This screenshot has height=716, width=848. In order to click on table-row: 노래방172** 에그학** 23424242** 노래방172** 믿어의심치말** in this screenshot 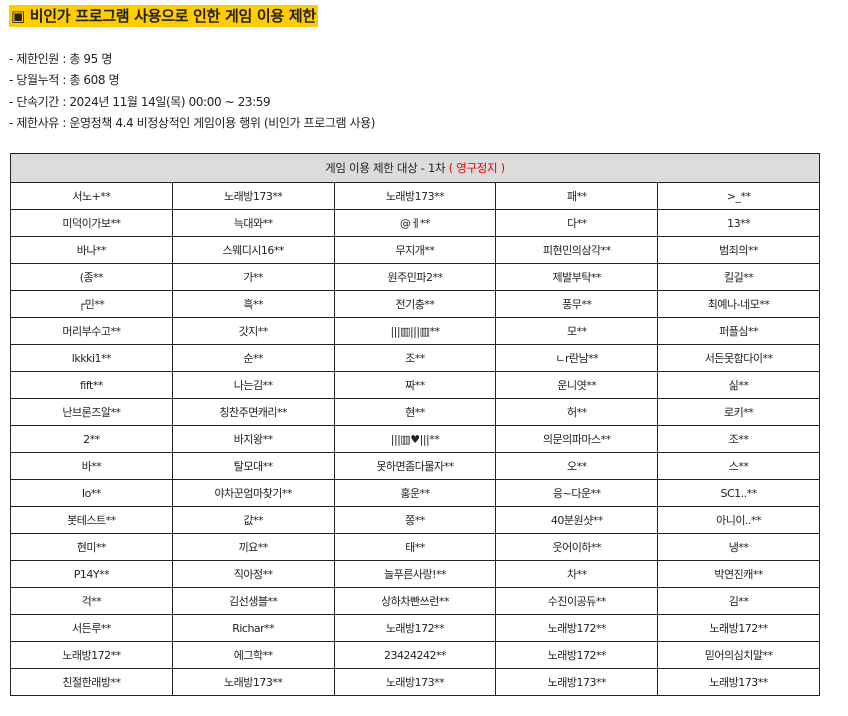, I will do `click(415, 655)`.